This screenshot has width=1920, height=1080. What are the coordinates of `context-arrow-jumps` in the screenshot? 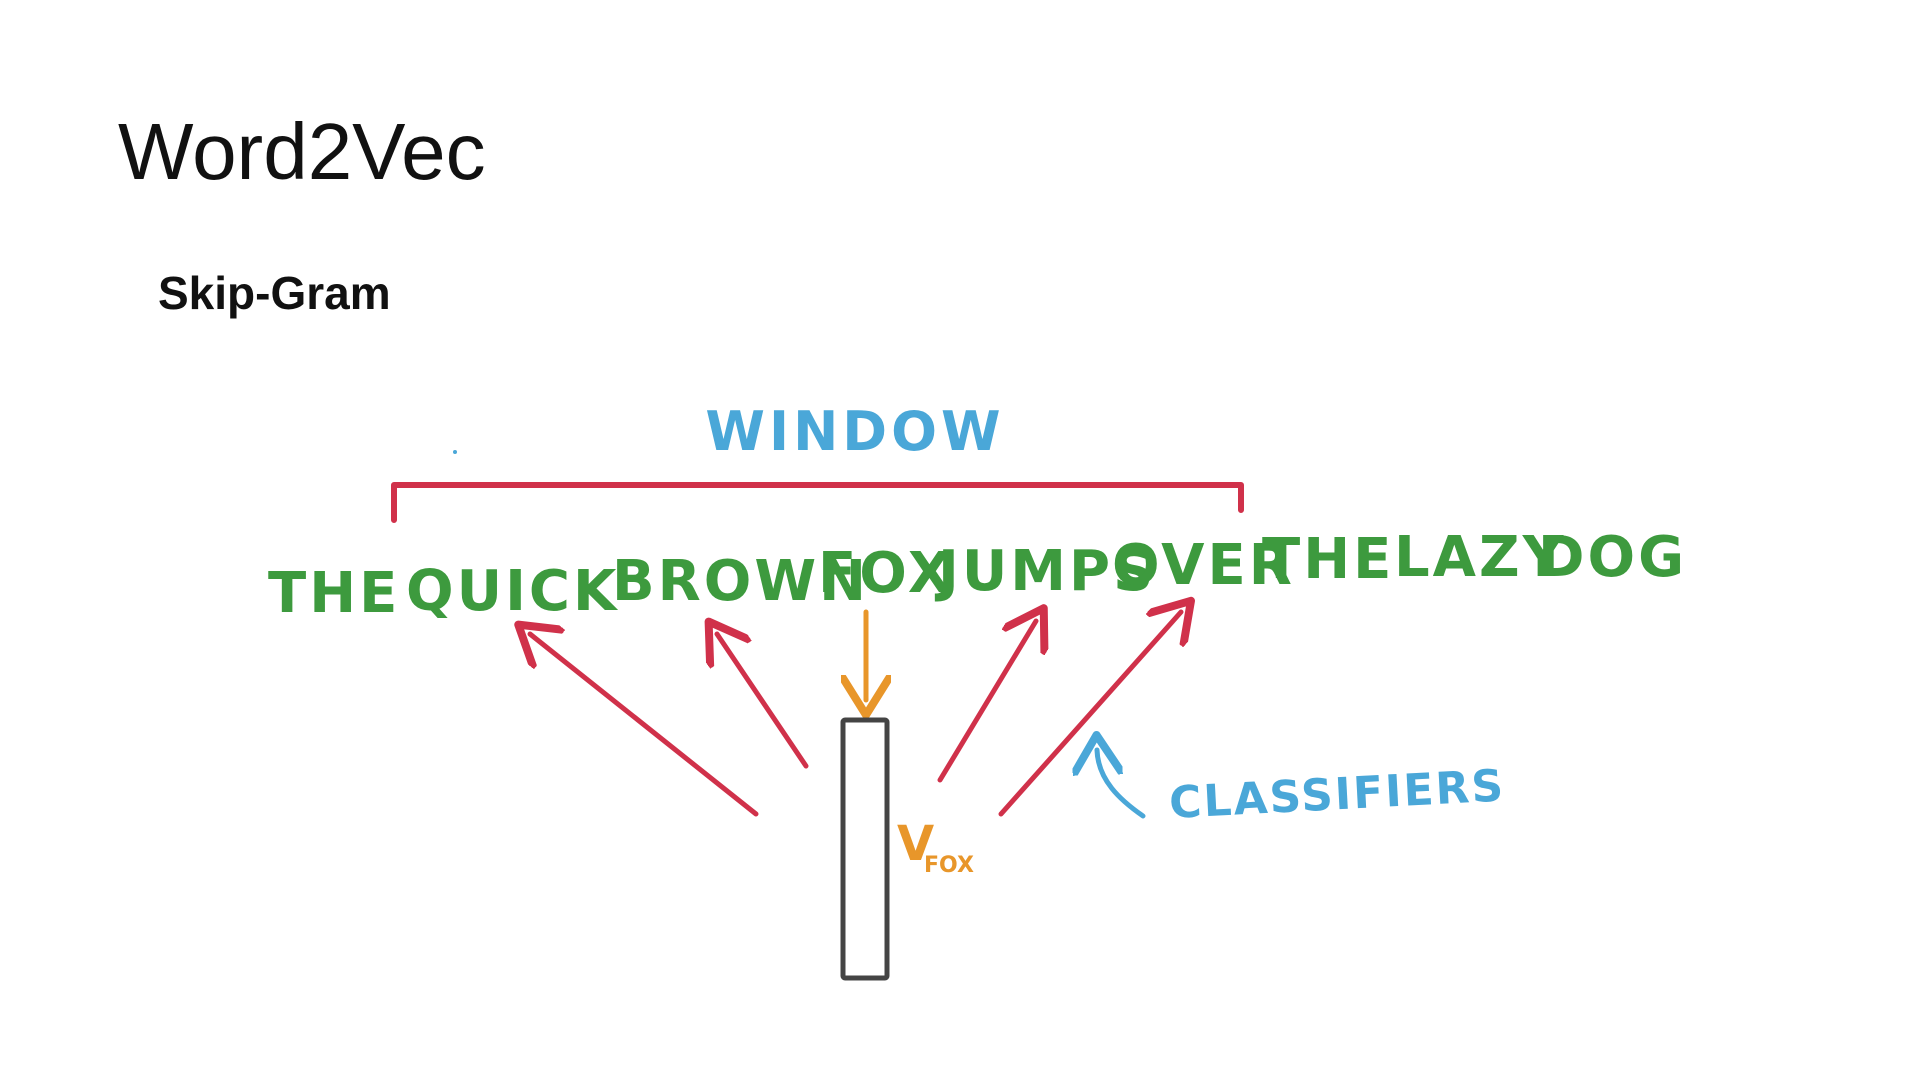 It's located at (986, 702).